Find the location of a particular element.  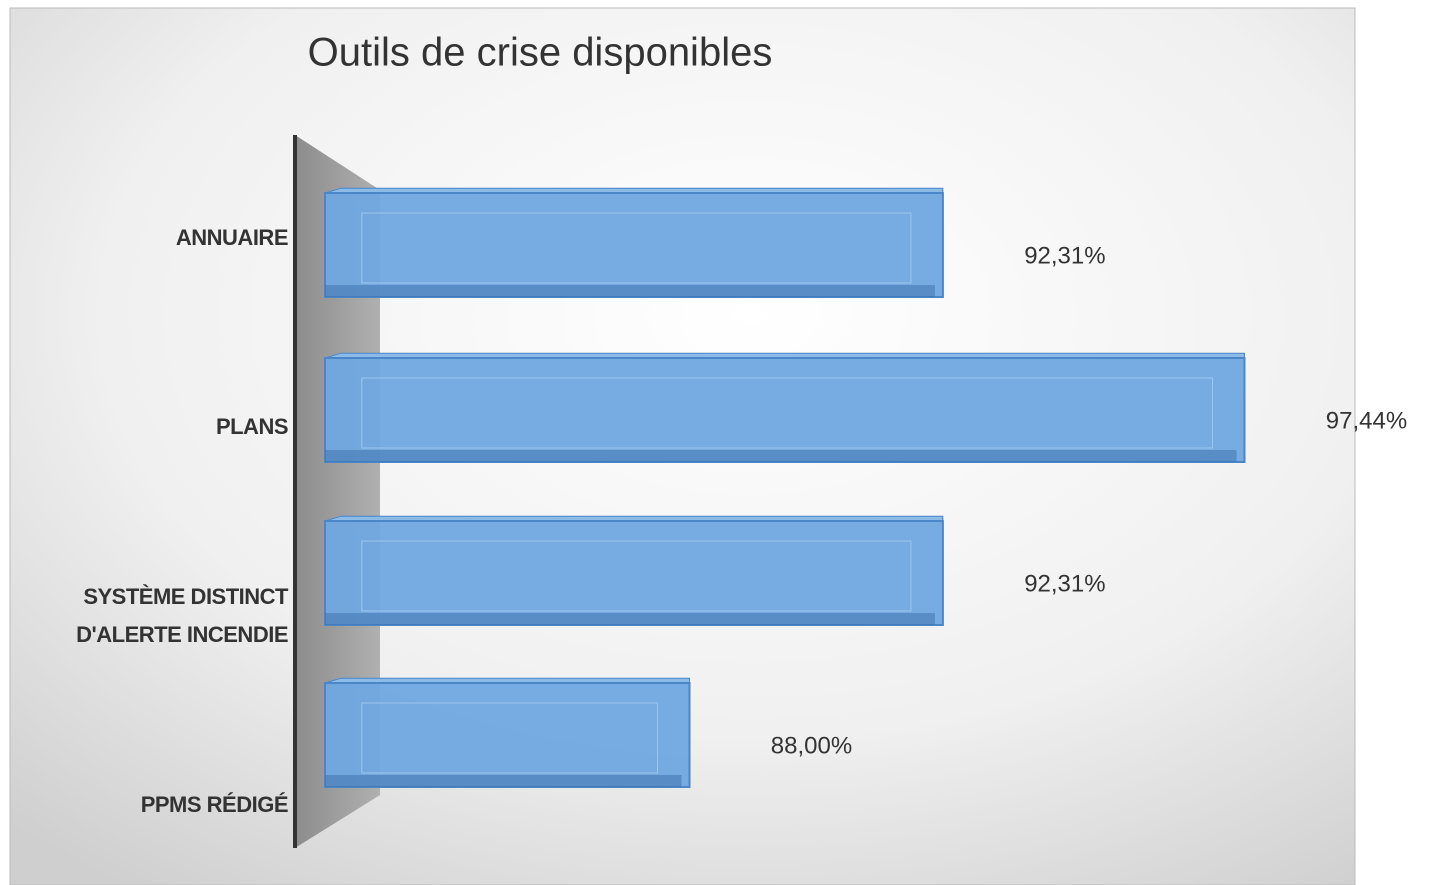

category-label: SYSTÈME DISTINCT D'ALERTE INCENDIE is located at coordinates (182, 615).